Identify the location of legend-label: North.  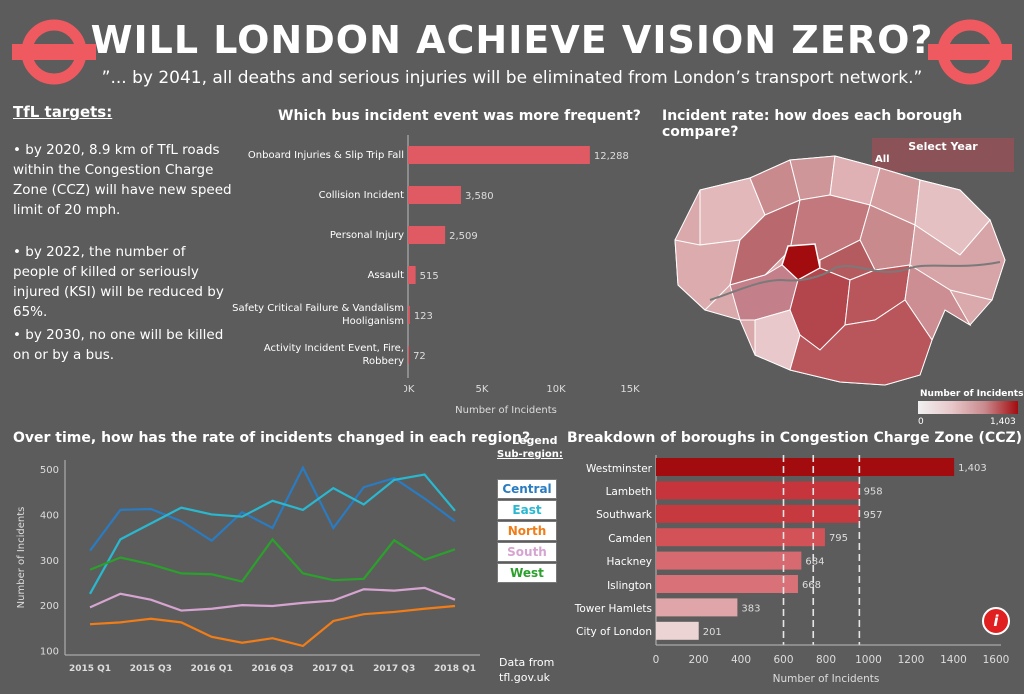
(527, 531).